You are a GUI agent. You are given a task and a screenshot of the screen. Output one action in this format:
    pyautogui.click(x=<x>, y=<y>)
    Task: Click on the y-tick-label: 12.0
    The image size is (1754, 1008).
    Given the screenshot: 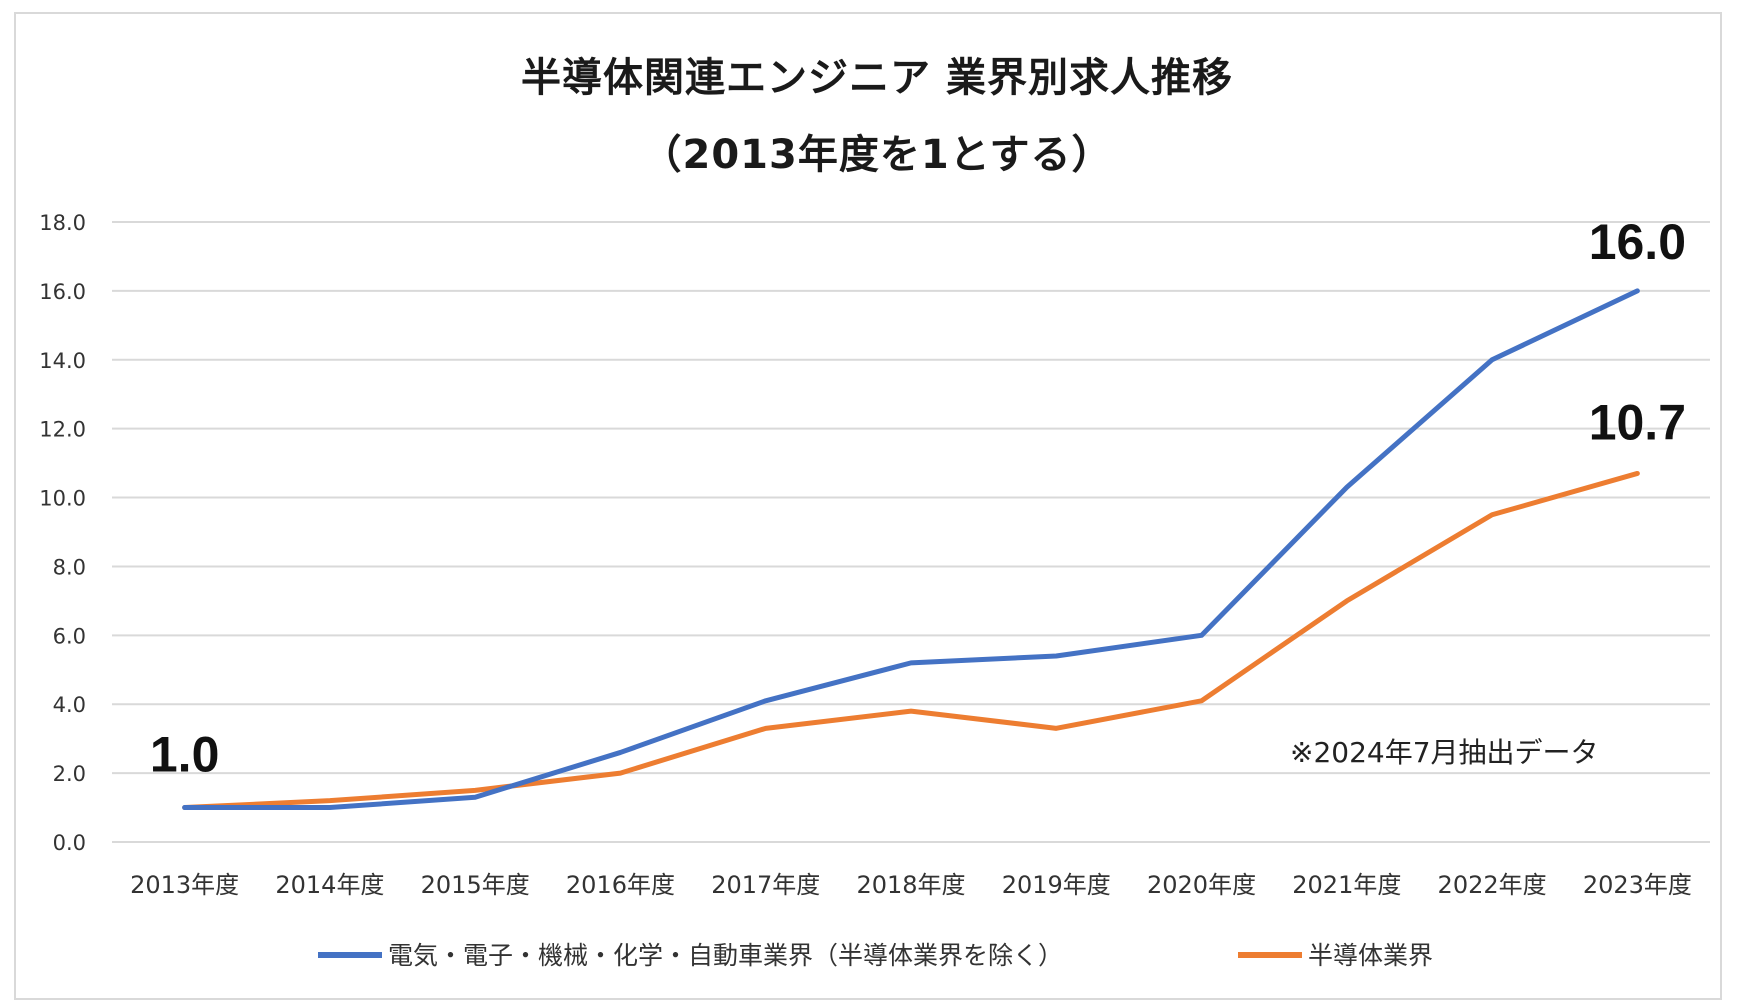 What is the action you would take?
    pyautogui.click(x=62, y=430)
    